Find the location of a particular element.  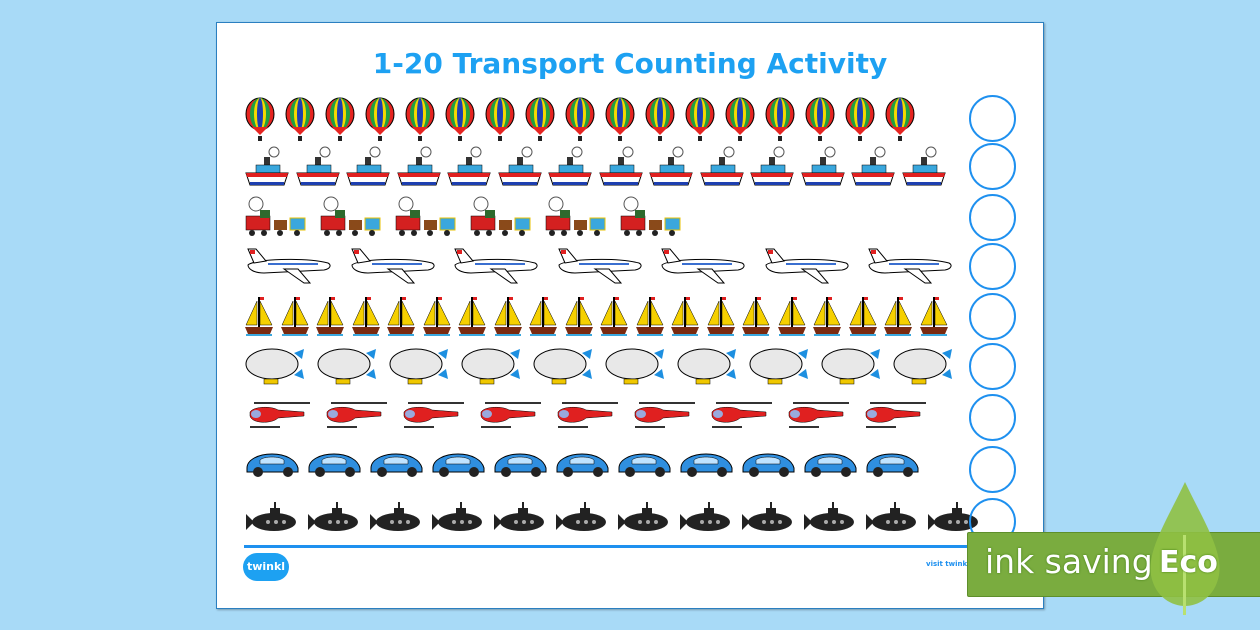

twinkl-logo: twinkl is located at coordinates (266, 567).